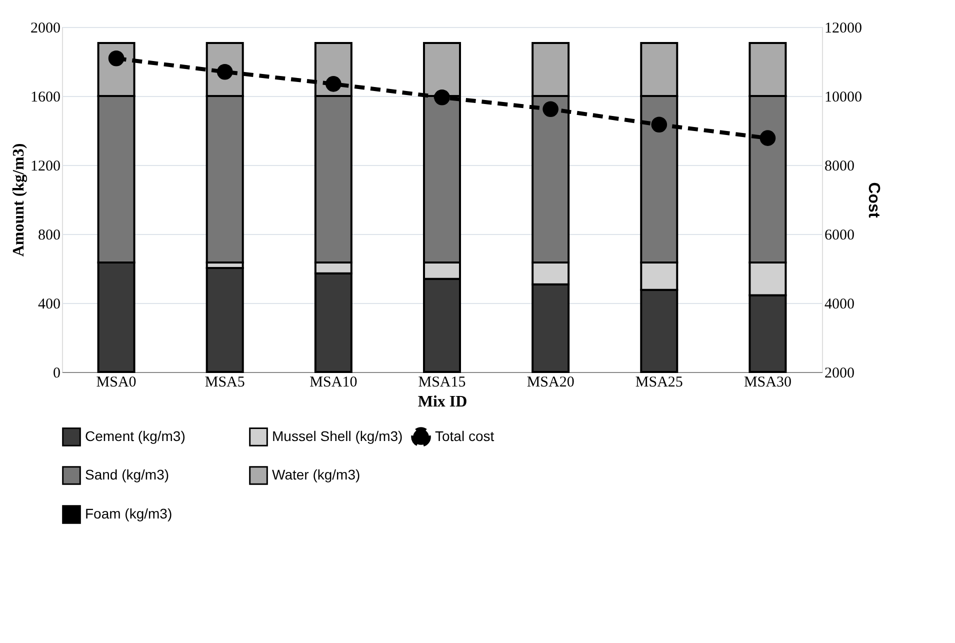 This screenshot has width=955, height=643. What do you see at coordinates (45, 28) in the screenshot?
I see `y-tick-label: 2000` at bounding box center [45, 28].